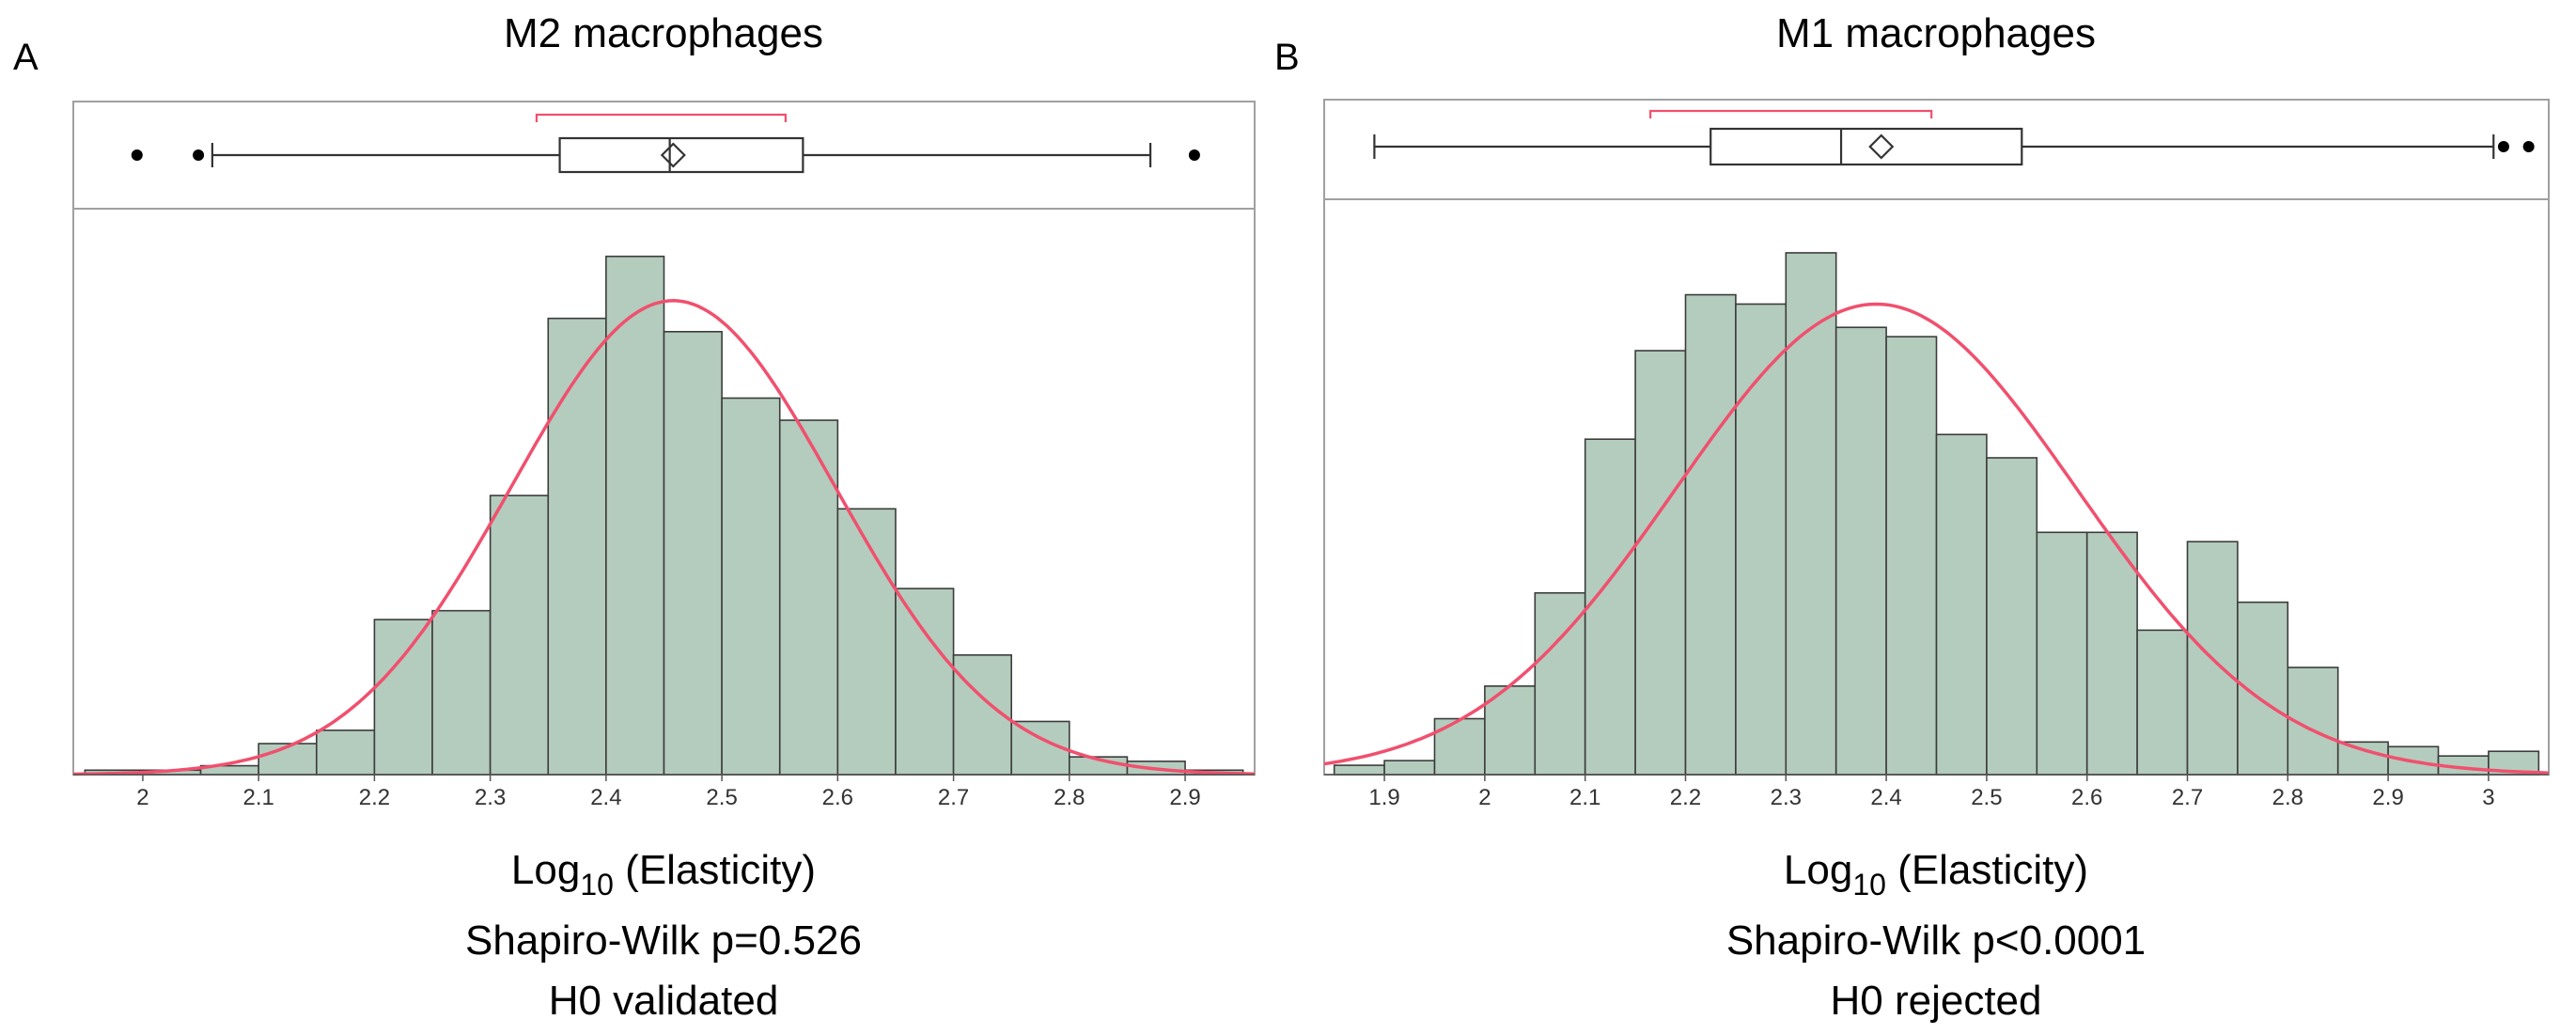  Describe the element at coordinates (1936, 940) in the screenshot. I see `shapiro-wilk-result: Shapiro-Wilk p<0.0001` at that location.